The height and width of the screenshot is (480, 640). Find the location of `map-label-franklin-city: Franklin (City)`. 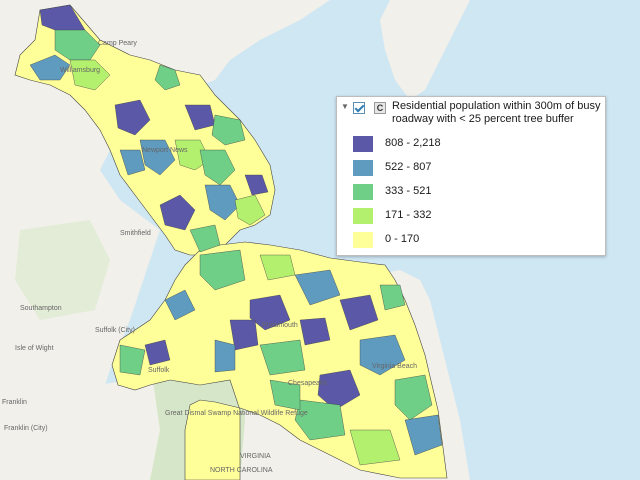

map-label-franklin-city: Franklin (City) is located at coordinates (26, 428).